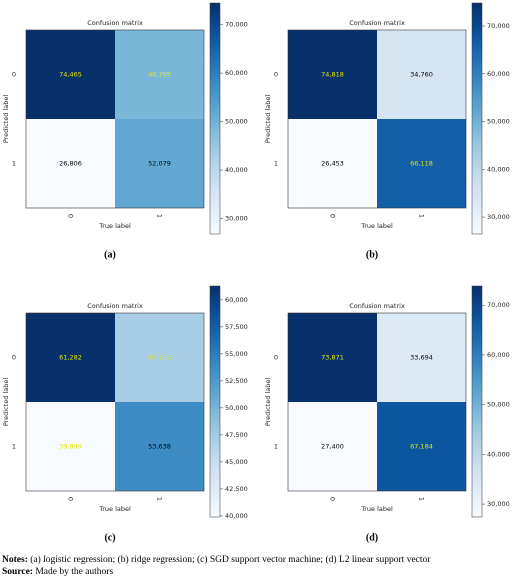 Image resolution: width=520 pixels, height=580 pixels. Describe the element at coordinates (236, 462) in the screenshot. I see `colorbar-tick-label: 45,000` at that location.